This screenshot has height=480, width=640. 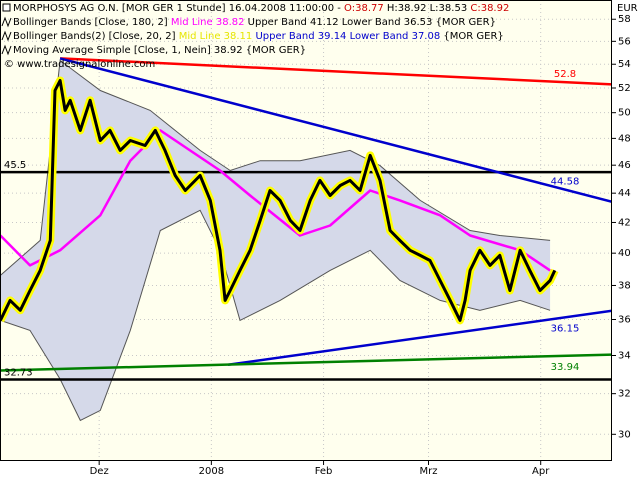 I want to click on header-segment: Mid Line 38.82, so click(x=208, y=22).